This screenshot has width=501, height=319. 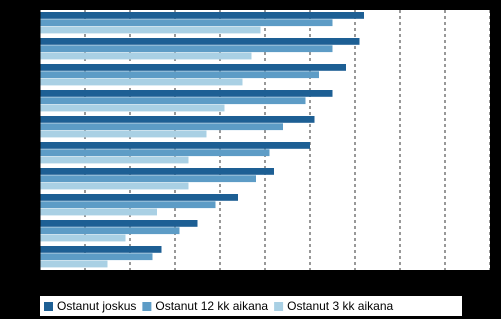 I want to click on legend-label: Ostanut 3 kk aikana, so click(x=340, y=306).